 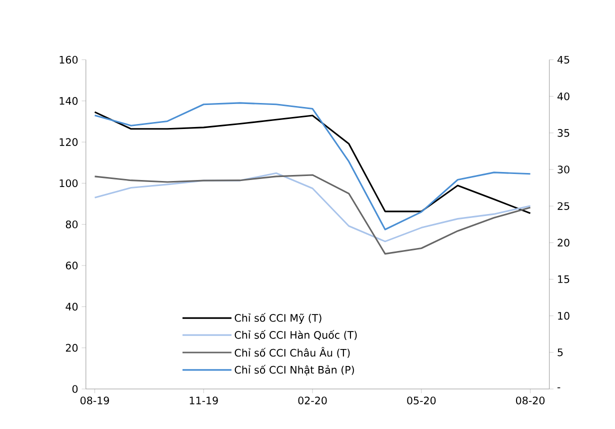 What do you see at coordinates (564, 279) in the screenshot?
I see `y2-tick-label: 15` at bounding box center [564, 279].